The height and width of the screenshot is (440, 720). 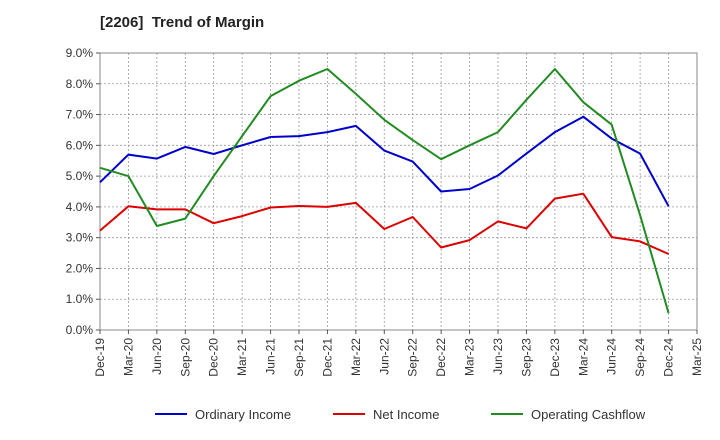 I want to click on y-tick-label: 4.0%, so click(x=80, y=207).